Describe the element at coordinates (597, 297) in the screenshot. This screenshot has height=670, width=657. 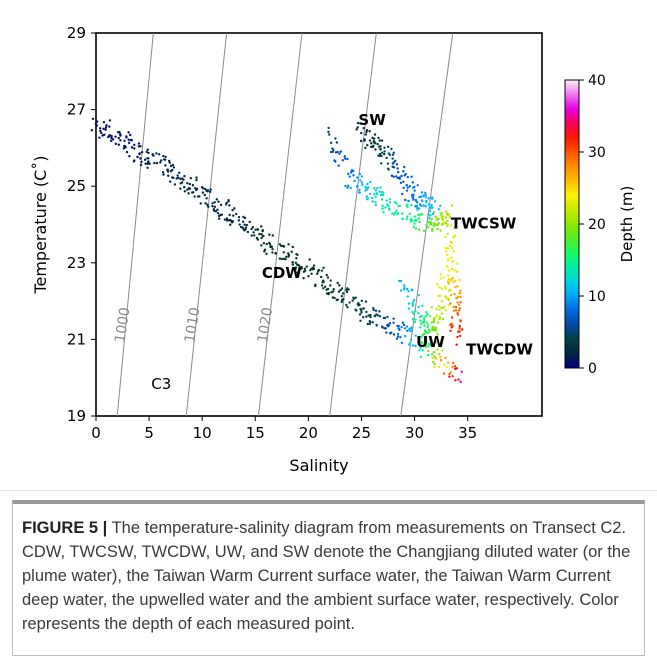
I see `colorbar-tick-label: 10` at that location.